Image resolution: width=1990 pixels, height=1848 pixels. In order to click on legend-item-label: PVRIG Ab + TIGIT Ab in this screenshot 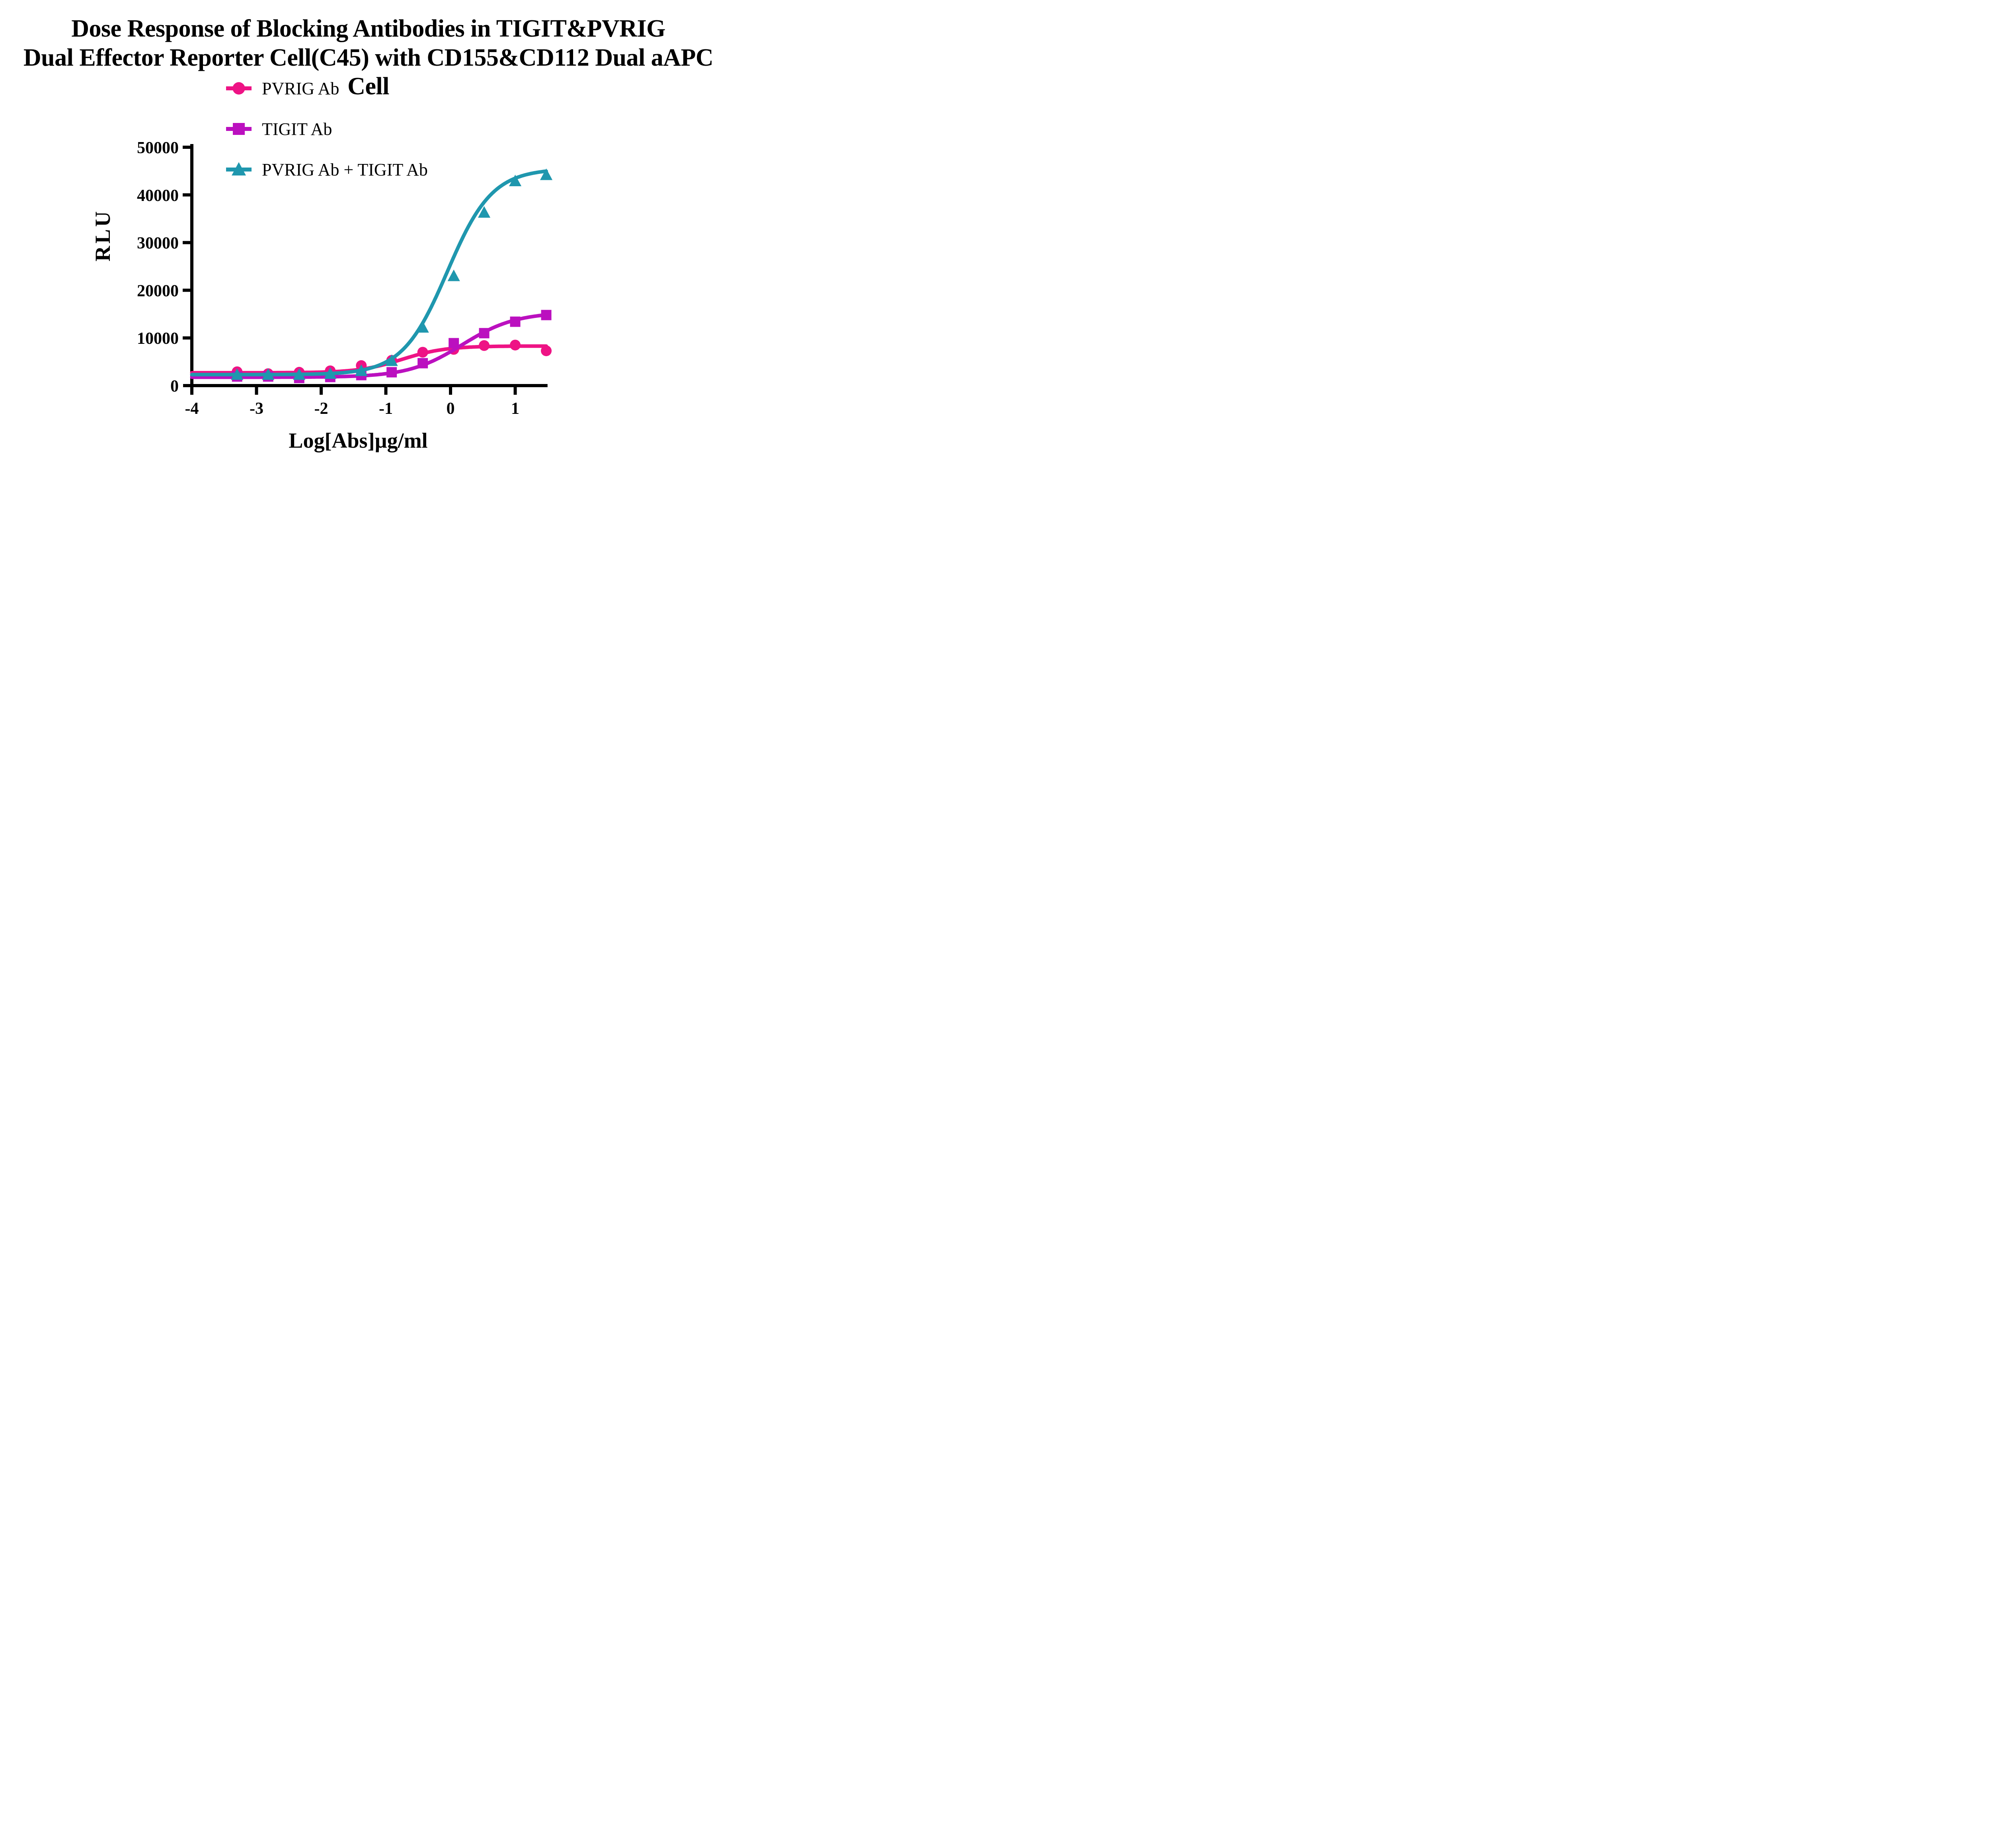, I will do `click(345, 169)`.